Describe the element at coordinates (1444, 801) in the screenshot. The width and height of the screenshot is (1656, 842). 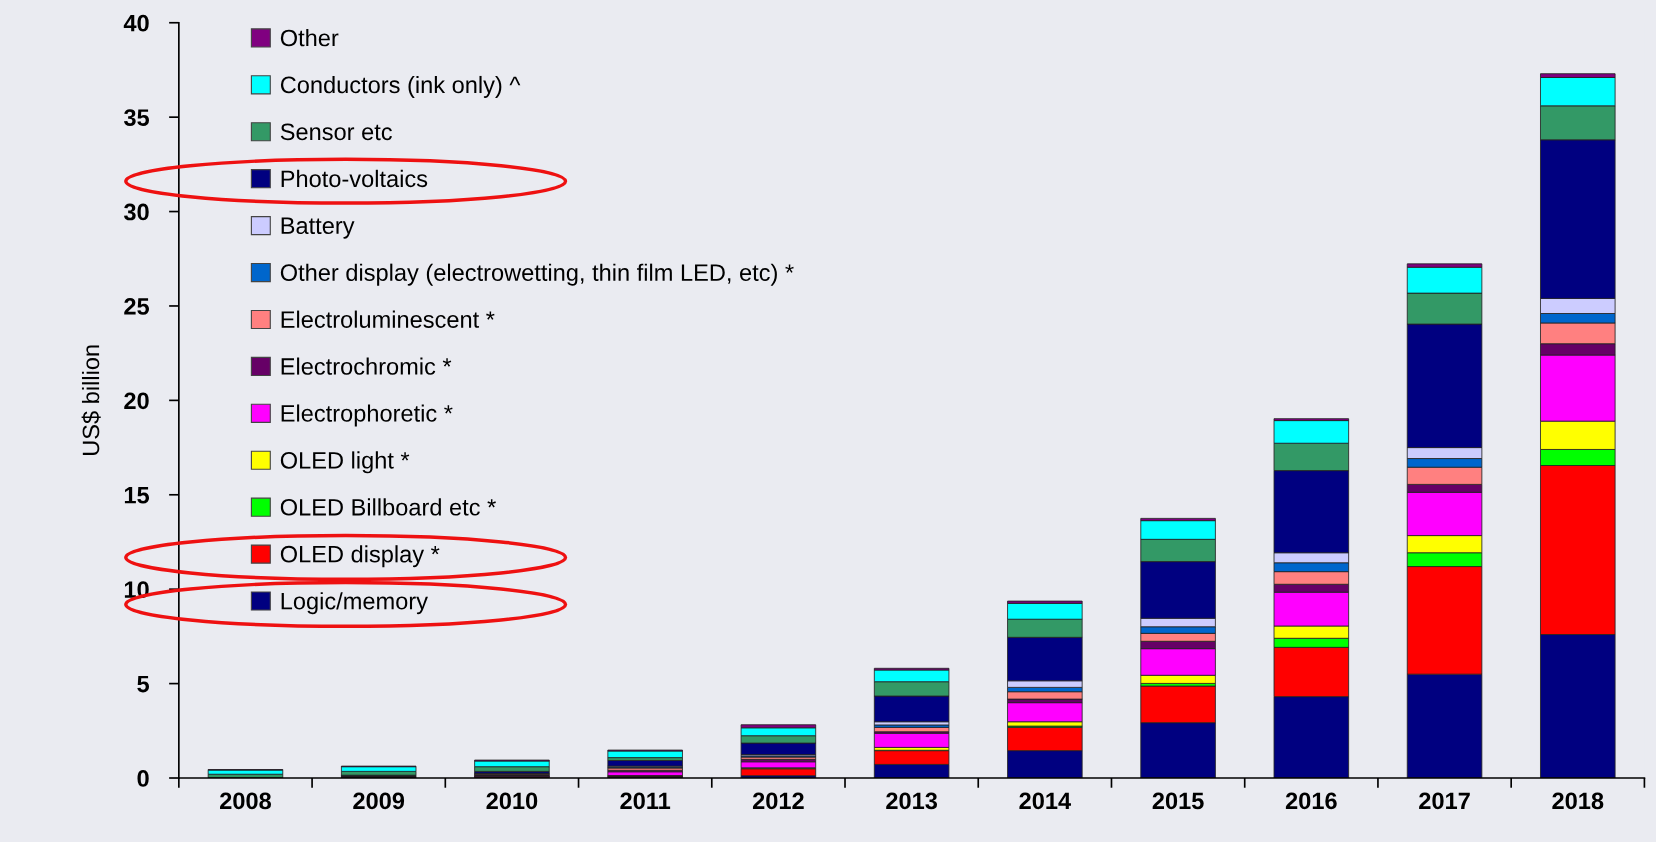
I see `x-tick-label: 2017` at that location.